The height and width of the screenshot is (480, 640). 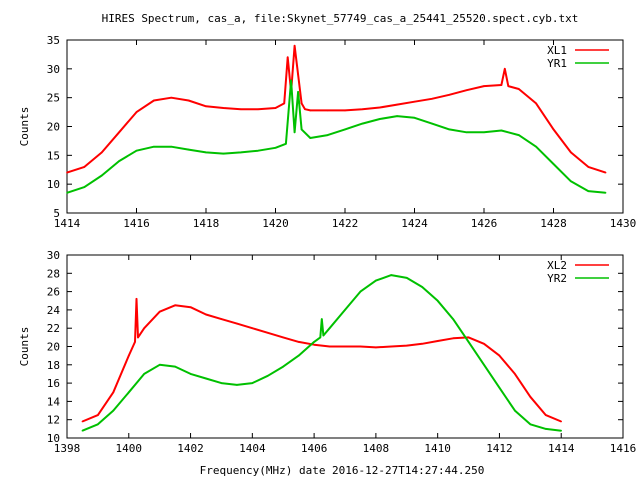 I want to click on bottom-y-tick-label: 12, so click(x=53, y=420).